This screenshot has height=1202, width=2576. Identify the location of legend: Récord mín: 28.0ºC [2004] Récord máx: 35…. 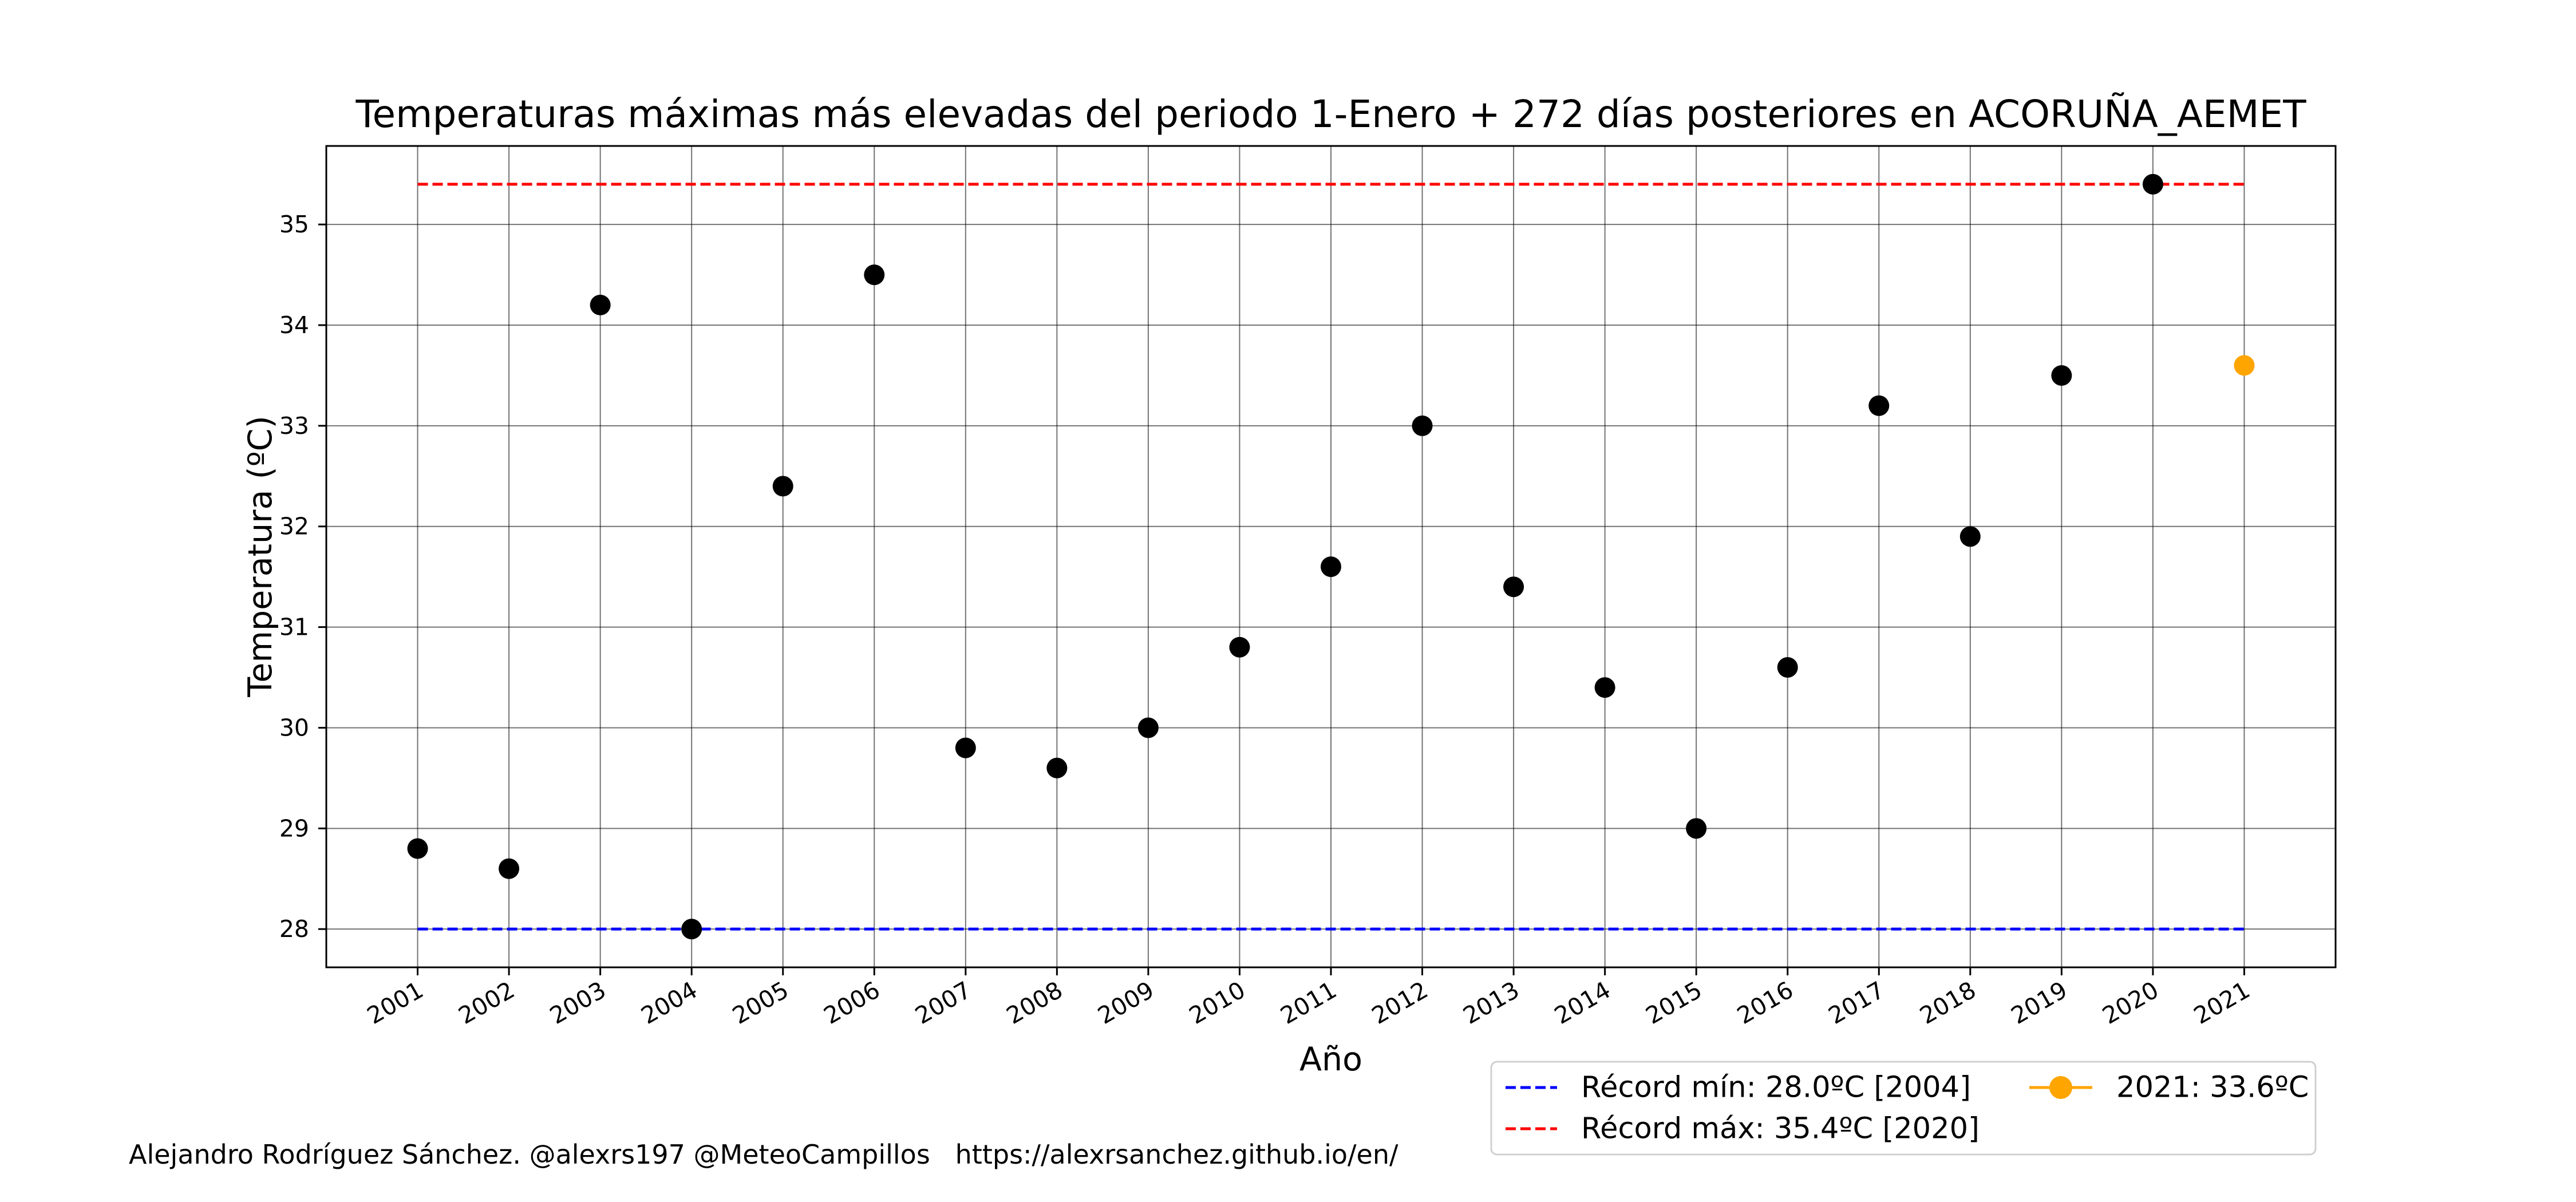
(1903, 1108).